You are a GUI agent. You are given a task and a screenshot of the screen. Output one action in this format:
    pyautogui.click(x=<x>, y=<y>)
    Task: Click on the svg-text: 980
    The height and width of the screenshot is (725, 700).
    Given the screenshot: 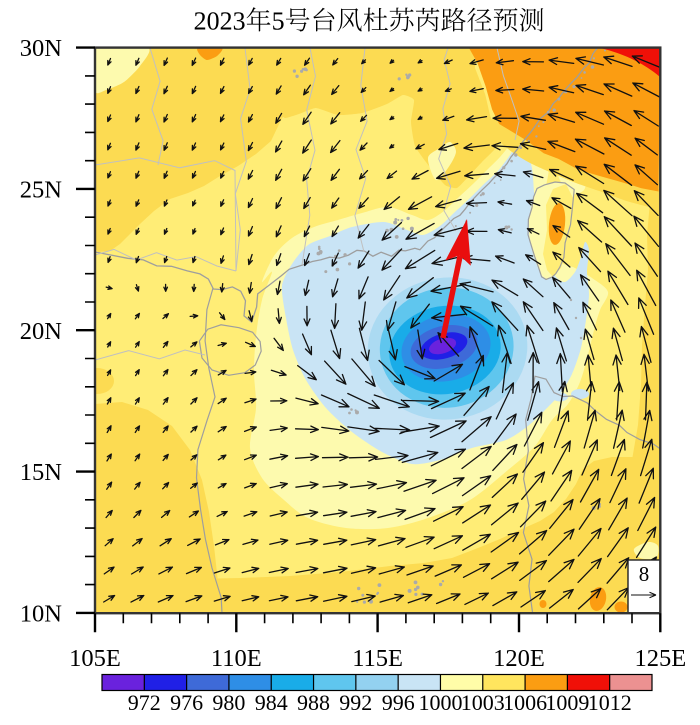 What is the action you would take?
    pyautogui.click(x=228, y=702)
    